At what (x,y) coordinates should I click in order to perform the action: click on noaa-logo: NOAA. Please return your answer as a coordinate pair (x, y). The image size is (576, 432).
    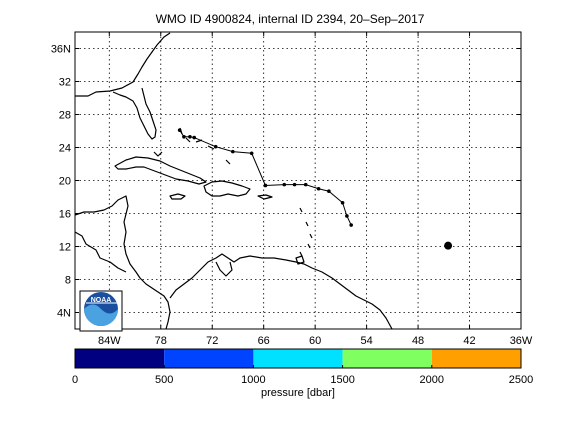
    Looking at the image, I should click on (101, 311).